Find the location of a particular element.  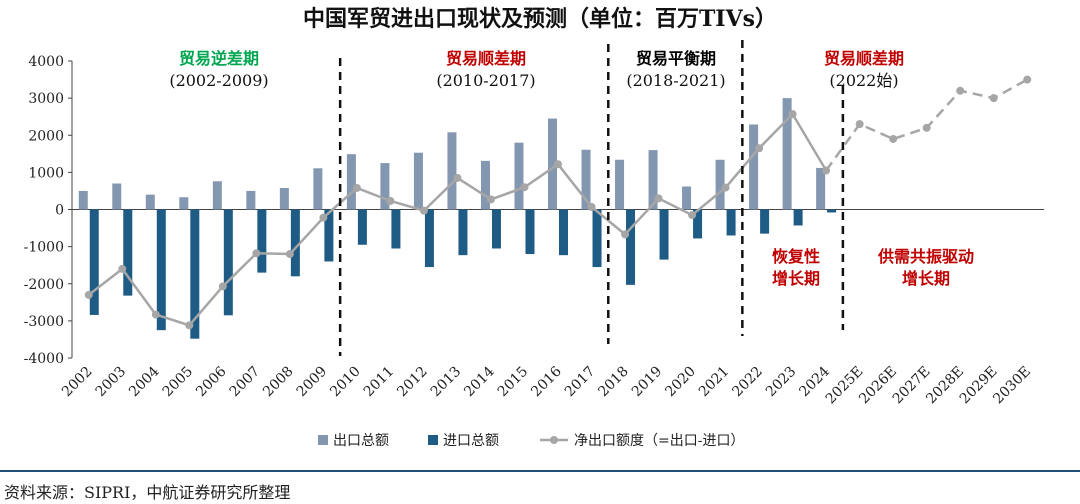

x-tick-label: 2019 is located at coordinates (647, 382).